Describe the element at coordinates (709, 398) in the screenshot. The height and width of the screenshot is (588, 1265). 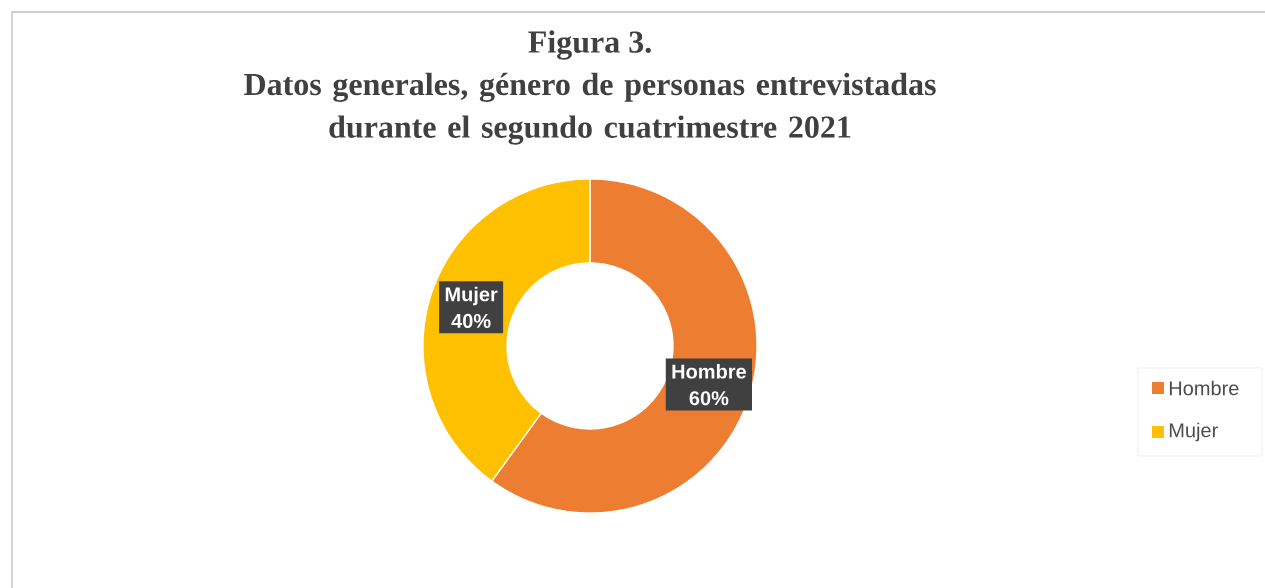
I see `data-label: 60%` at that location.